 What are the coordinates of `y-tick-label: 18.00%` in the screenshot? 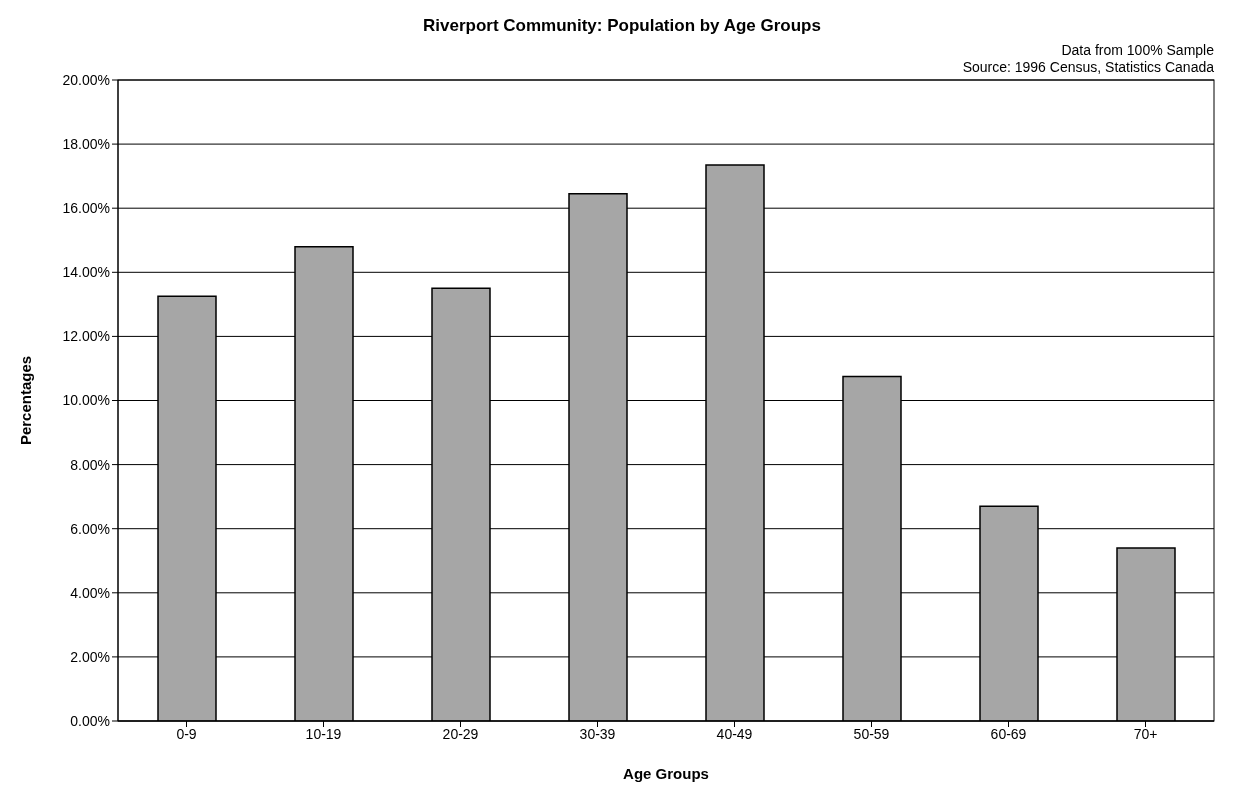 It's located at (86, 144).